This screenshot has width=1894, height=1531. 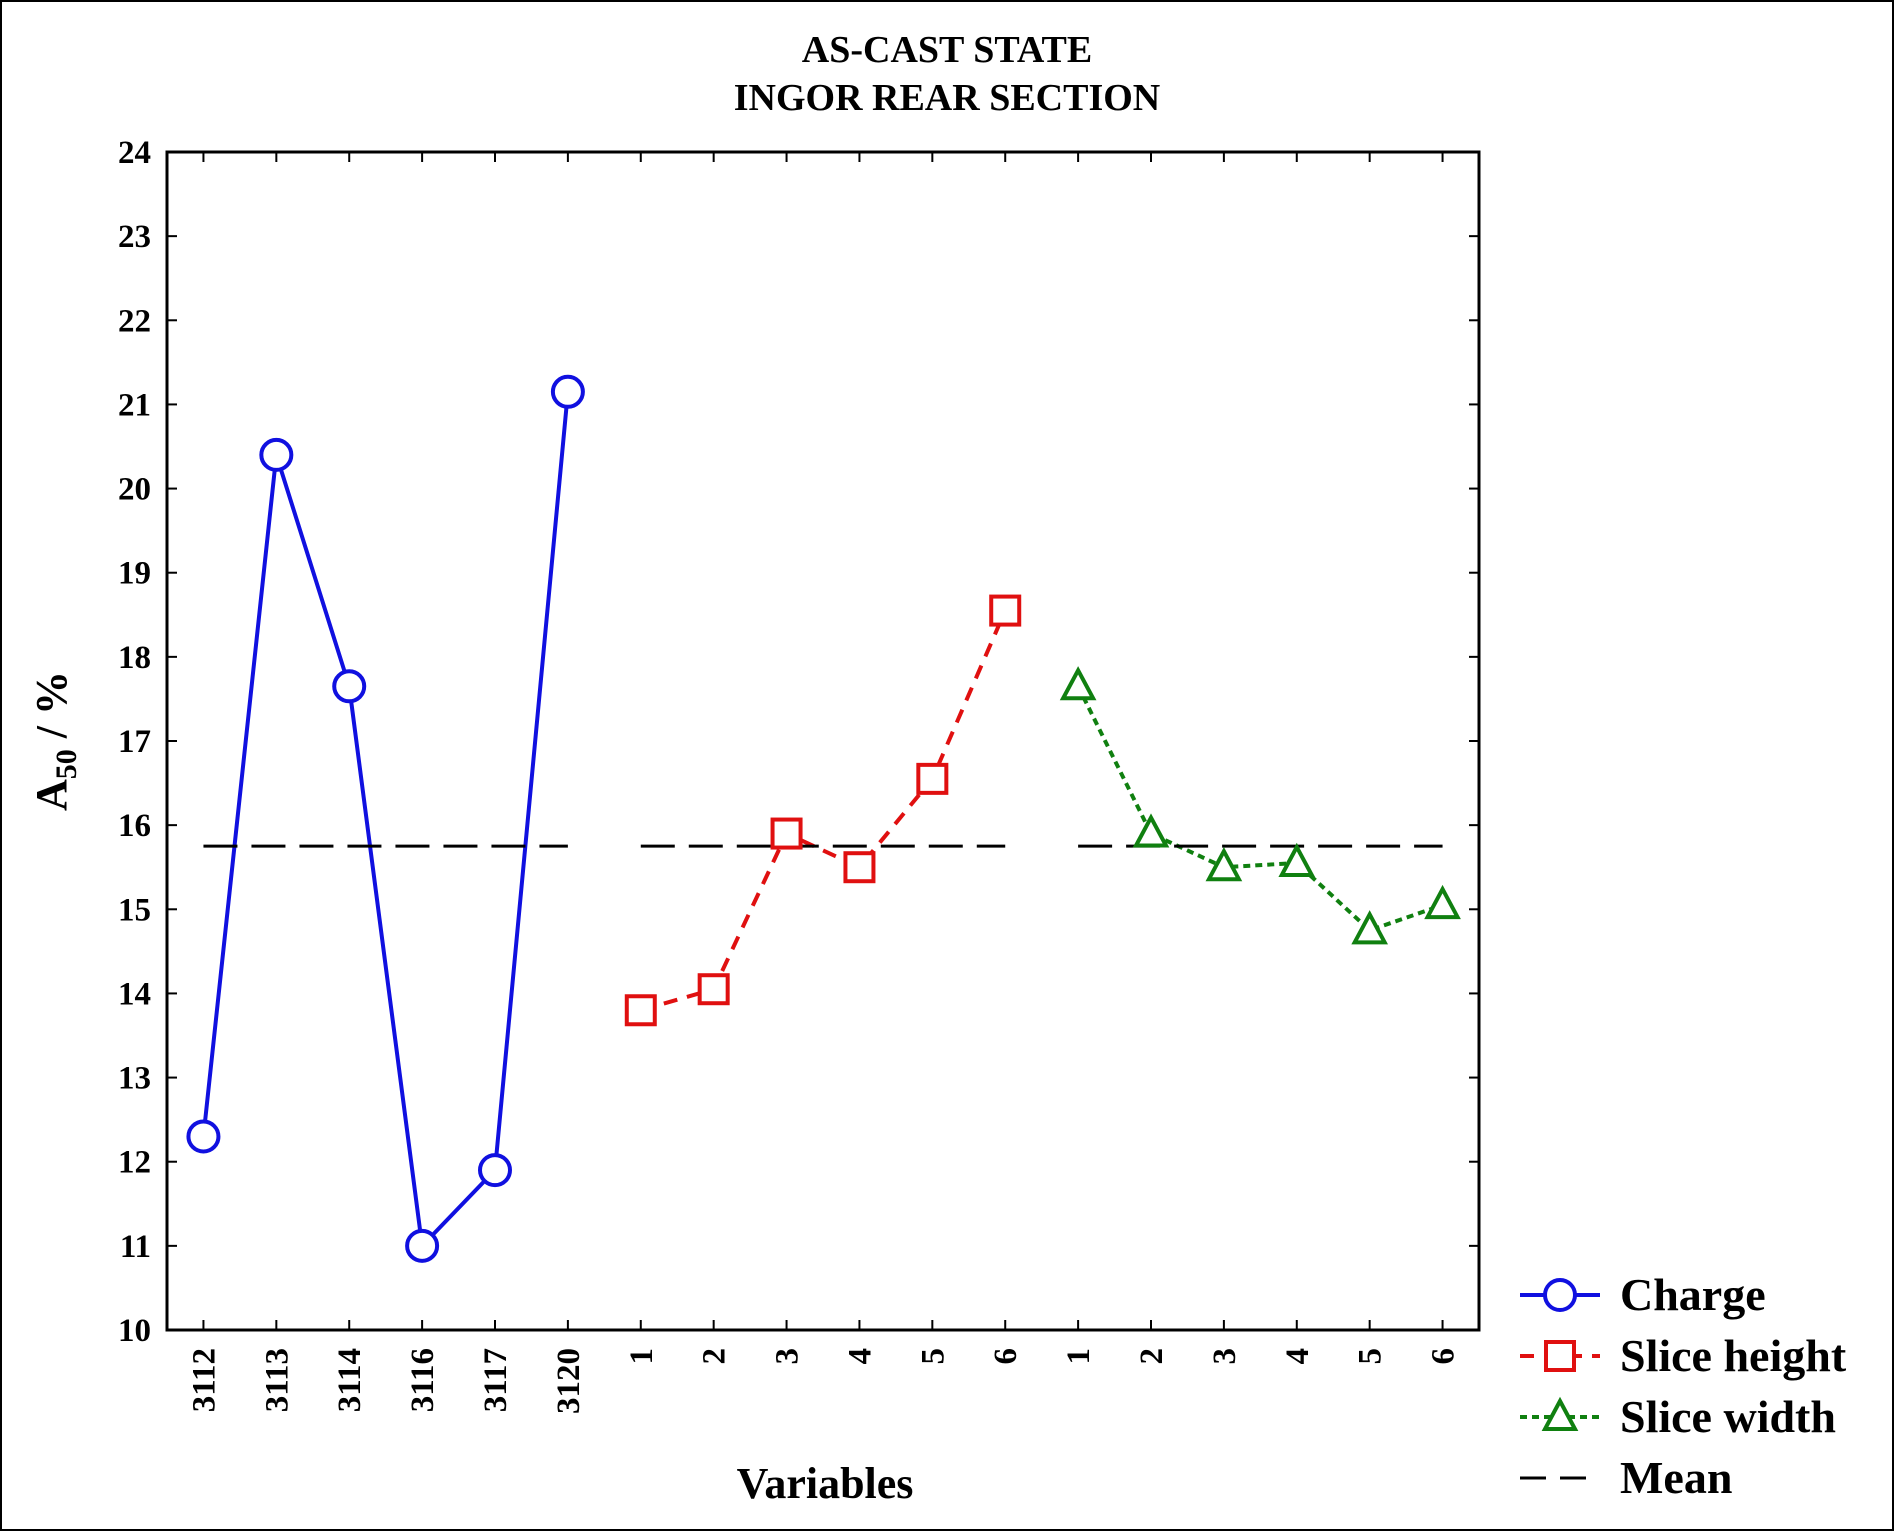 What do you see at coordinates (947, 50) in the screenshot?
I see `chart-title: AS-CAST STATE` at bounding box center [947, 50].